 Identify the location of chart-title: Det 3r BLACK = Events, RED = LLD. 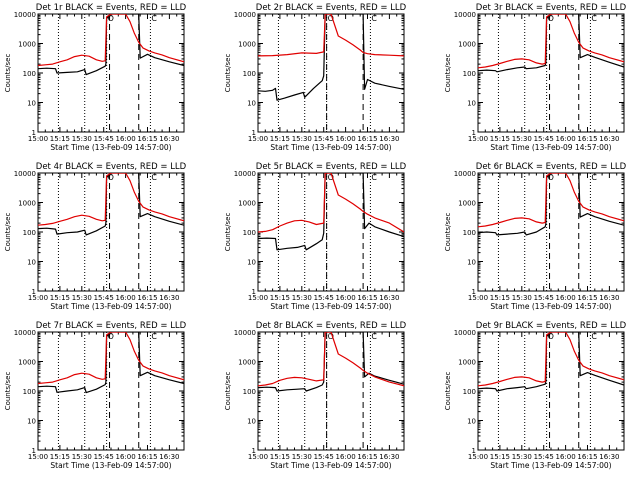
(551, 8).